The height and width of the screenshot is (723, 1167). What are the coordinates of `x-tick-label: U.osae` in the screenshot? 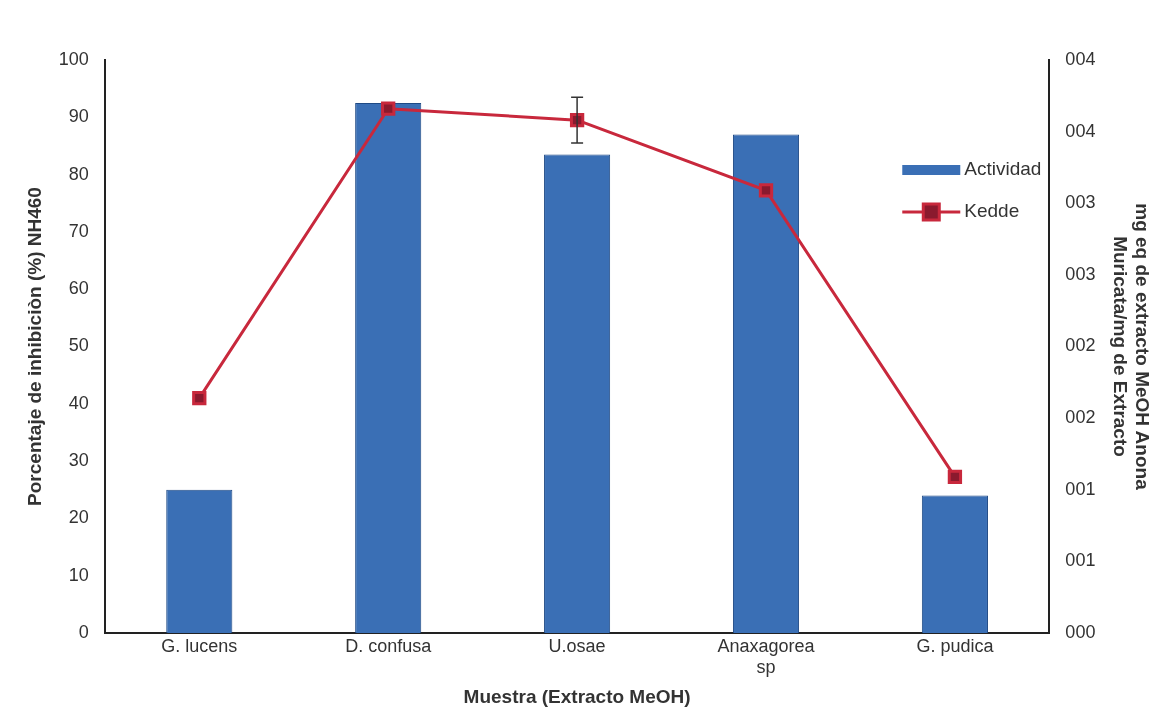 It's located at (577, 645).